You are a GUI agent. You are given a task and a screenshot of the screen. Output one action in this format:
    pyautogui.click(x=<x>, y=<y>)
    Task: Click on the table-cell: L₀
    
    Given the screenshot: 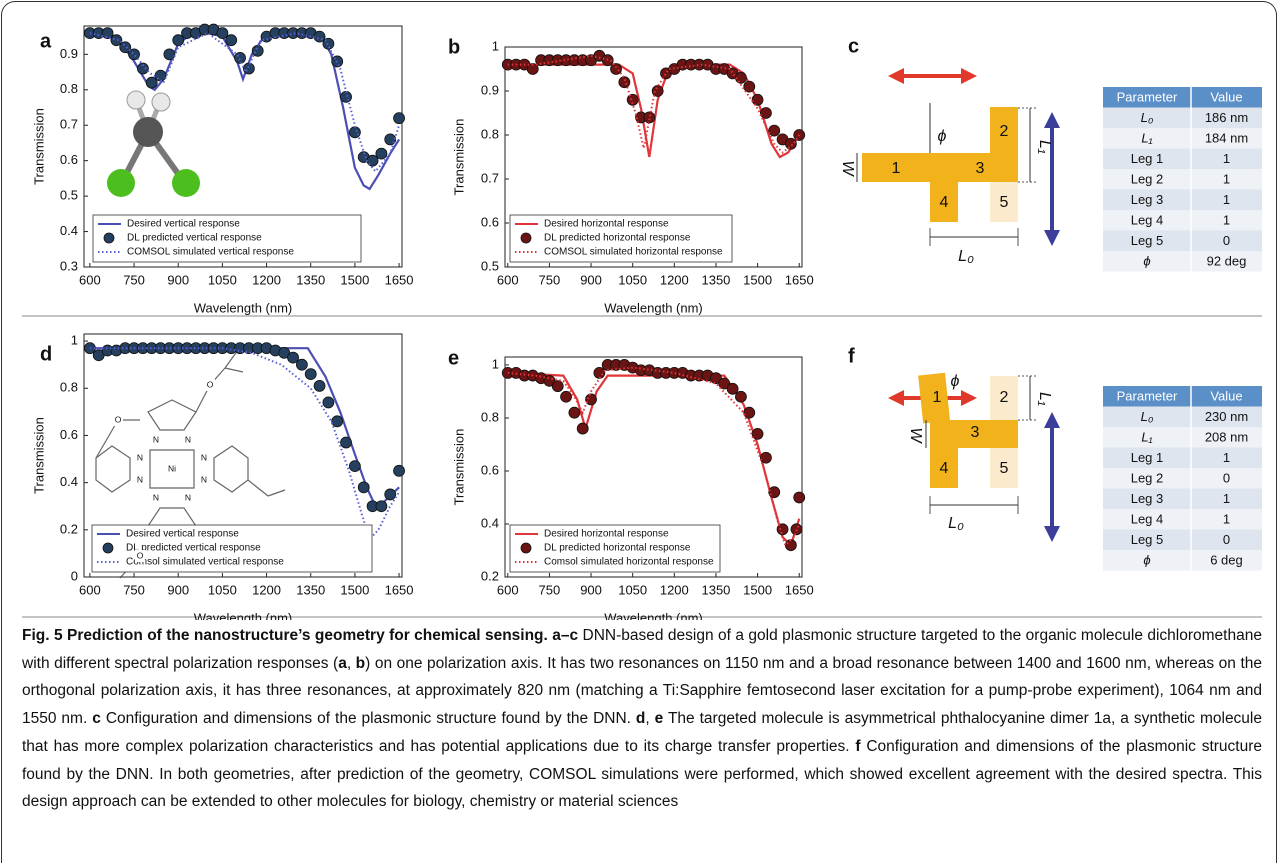 What is the action you would take?
    pyautogui.click(x=1147, y=416)
    